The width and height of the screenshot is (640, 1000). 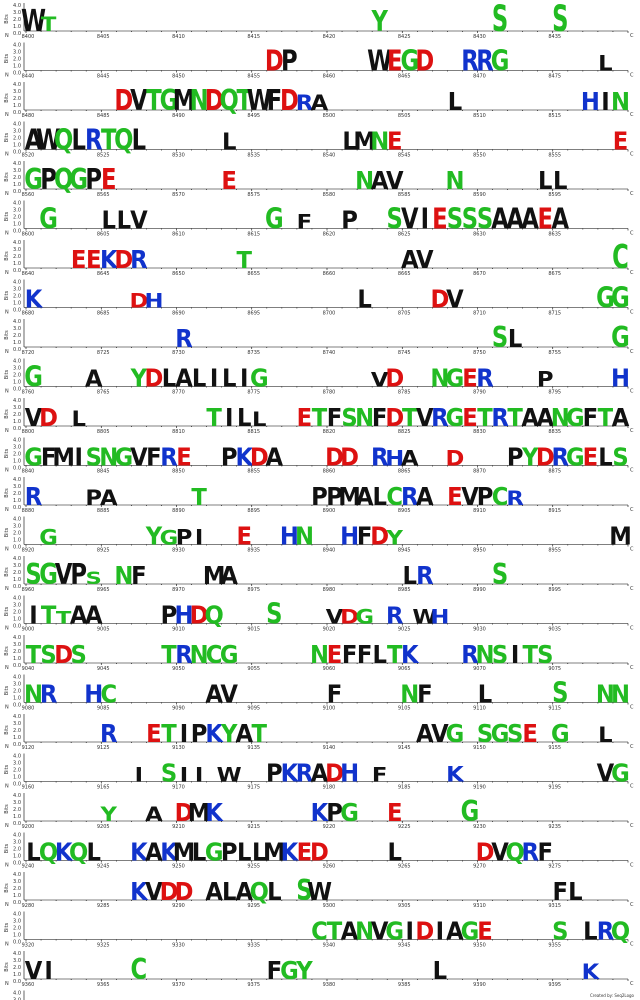 What do you see at coordinates (17, 85) in the screenshot?
I see `row-8480-ytick: 4.0` at bounding box center [17, 85].